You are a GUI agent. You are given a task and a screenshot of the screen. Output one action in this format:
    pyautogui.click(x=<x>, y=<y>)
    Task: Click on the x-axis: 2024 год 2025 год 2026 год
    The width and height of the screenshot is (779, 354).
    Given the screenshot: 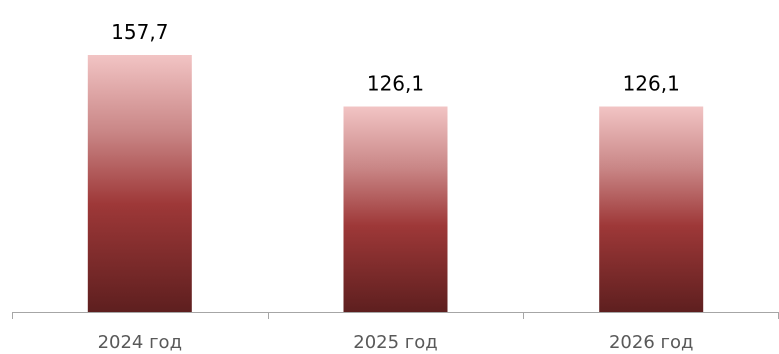 What is the action you would take?
    pyautogui.click(x=395, y=332)
    